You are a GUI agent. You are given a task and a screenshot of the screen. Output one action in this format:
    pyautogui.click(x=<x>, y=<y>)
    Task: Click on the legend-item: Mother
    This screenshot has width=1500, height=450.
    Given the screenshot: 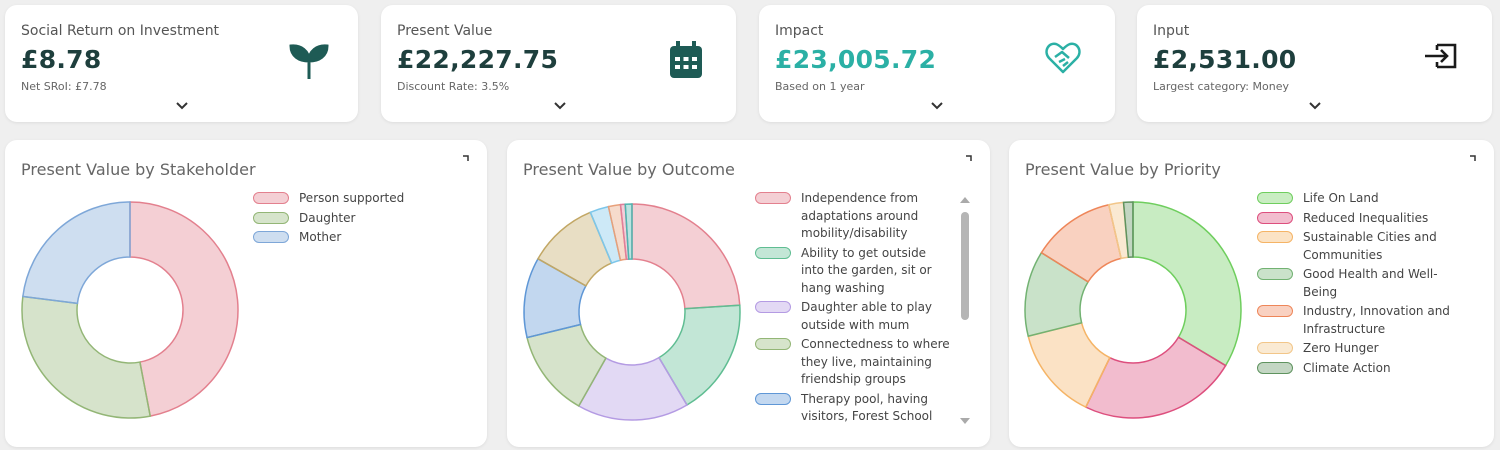 What is the action you would take?
    pyautogui.click(x=355, y=238)
    